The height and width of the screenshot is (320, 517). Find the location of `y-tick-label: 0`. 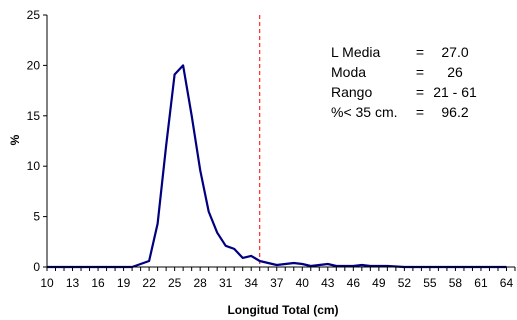

y-tick-label: 0 is located at coordinates (36, 267).